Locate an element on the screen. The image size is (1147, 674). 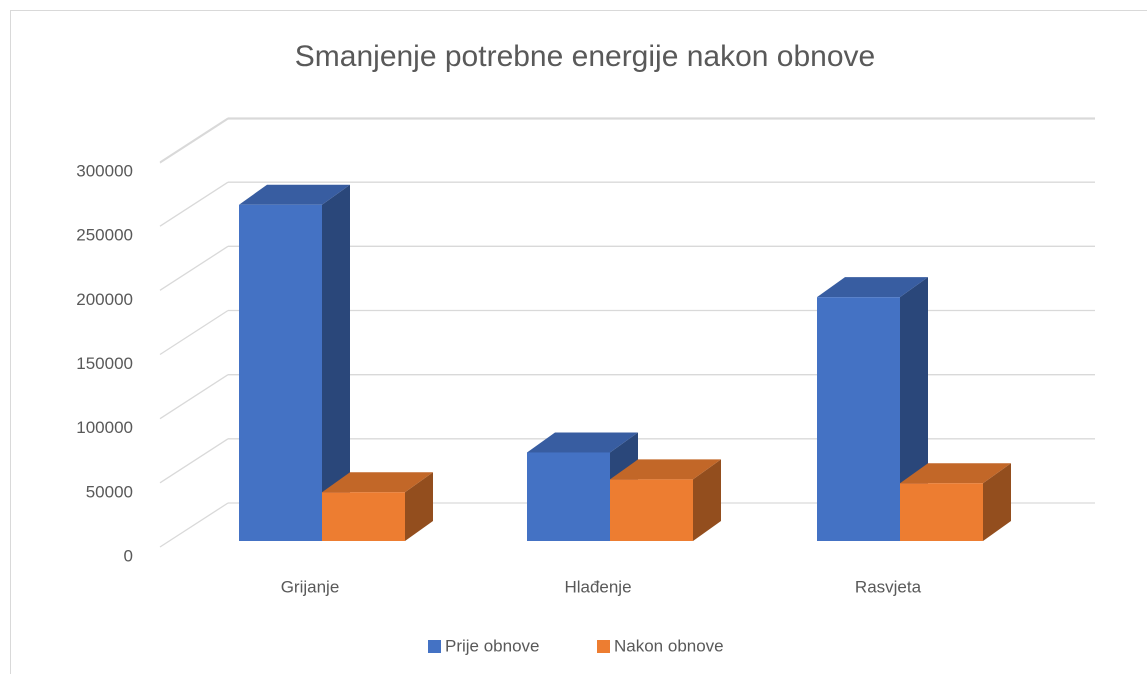
chart-title: Smanjenje potrebne energije nakon obnove is located at coordinates (585, 56).